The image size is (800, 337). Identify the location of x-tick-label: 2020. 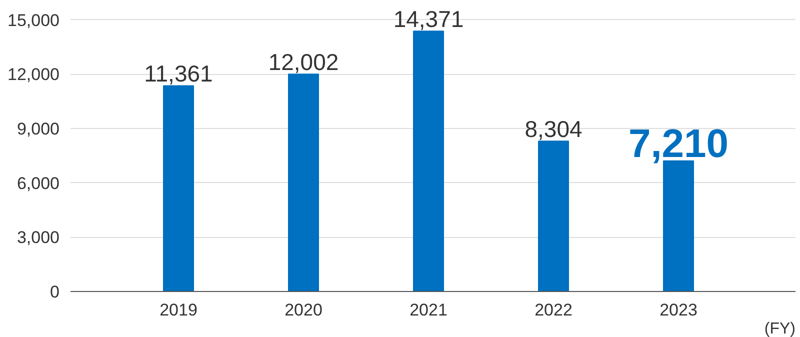
(303, 310).